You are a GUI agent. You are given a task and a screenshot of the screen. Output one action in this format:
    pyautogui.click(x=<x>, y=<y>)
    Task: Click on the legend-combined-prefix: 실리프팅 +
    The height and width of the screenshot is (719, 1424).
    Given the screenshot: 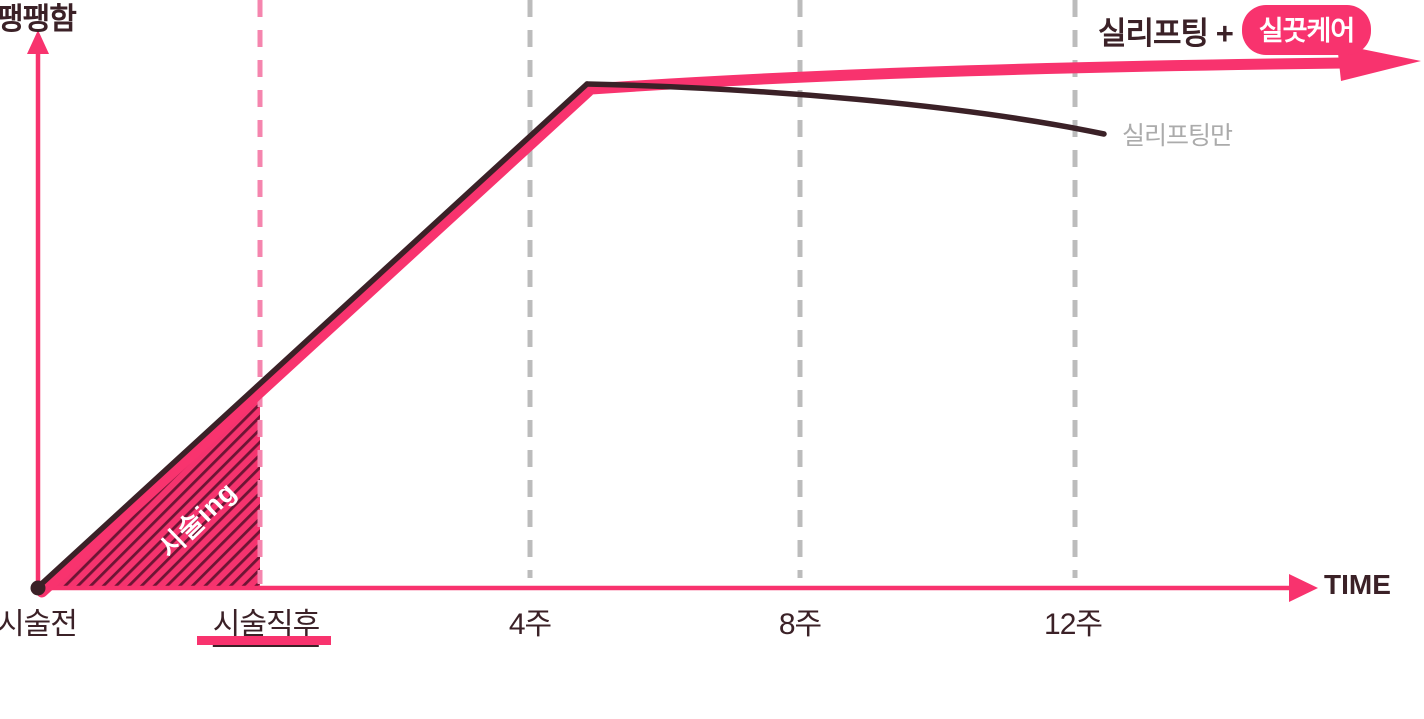 What is the action you would take?
    pyautogui.click(x=1166, y=33)
    